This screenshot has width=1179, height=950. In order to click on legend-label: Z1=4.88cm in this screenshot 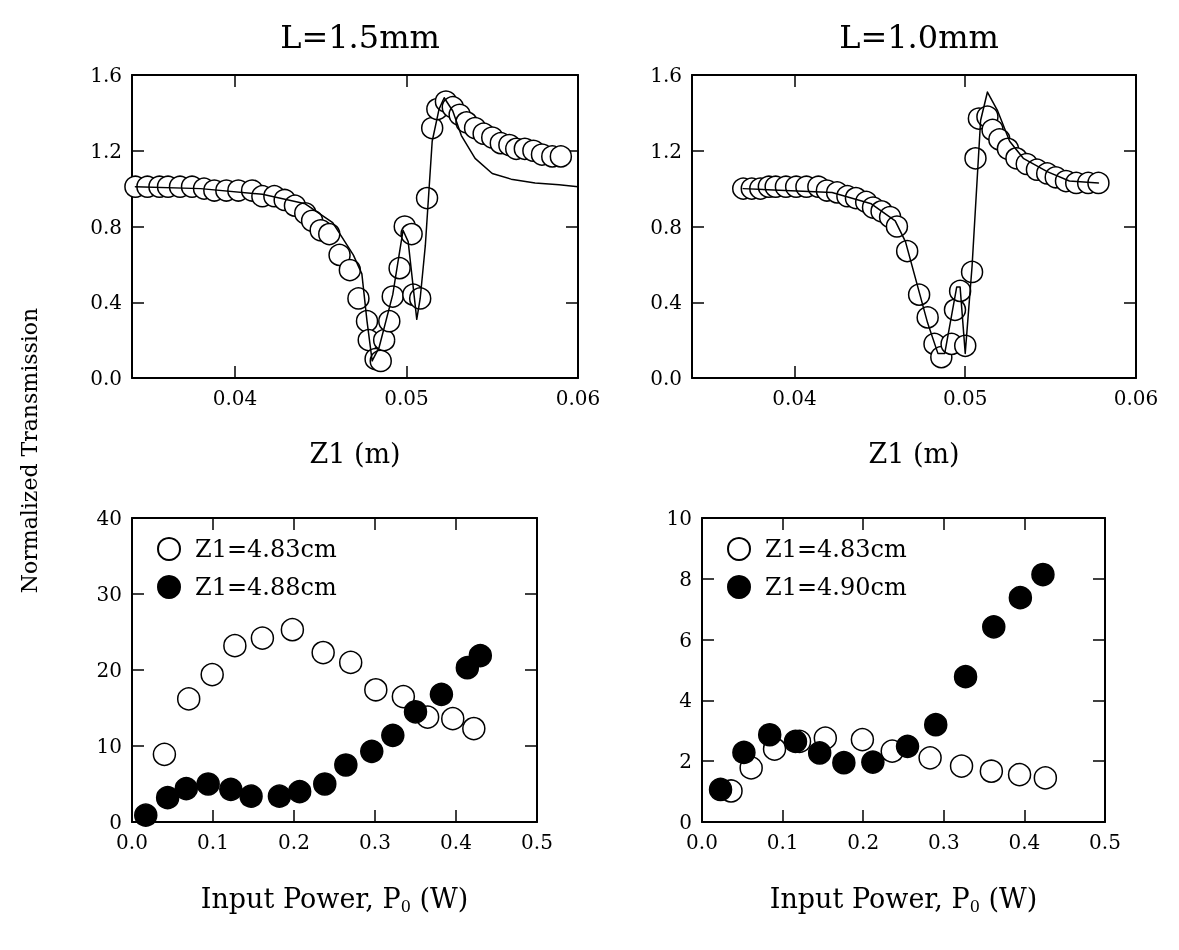, I will do `click(266, 587)`.